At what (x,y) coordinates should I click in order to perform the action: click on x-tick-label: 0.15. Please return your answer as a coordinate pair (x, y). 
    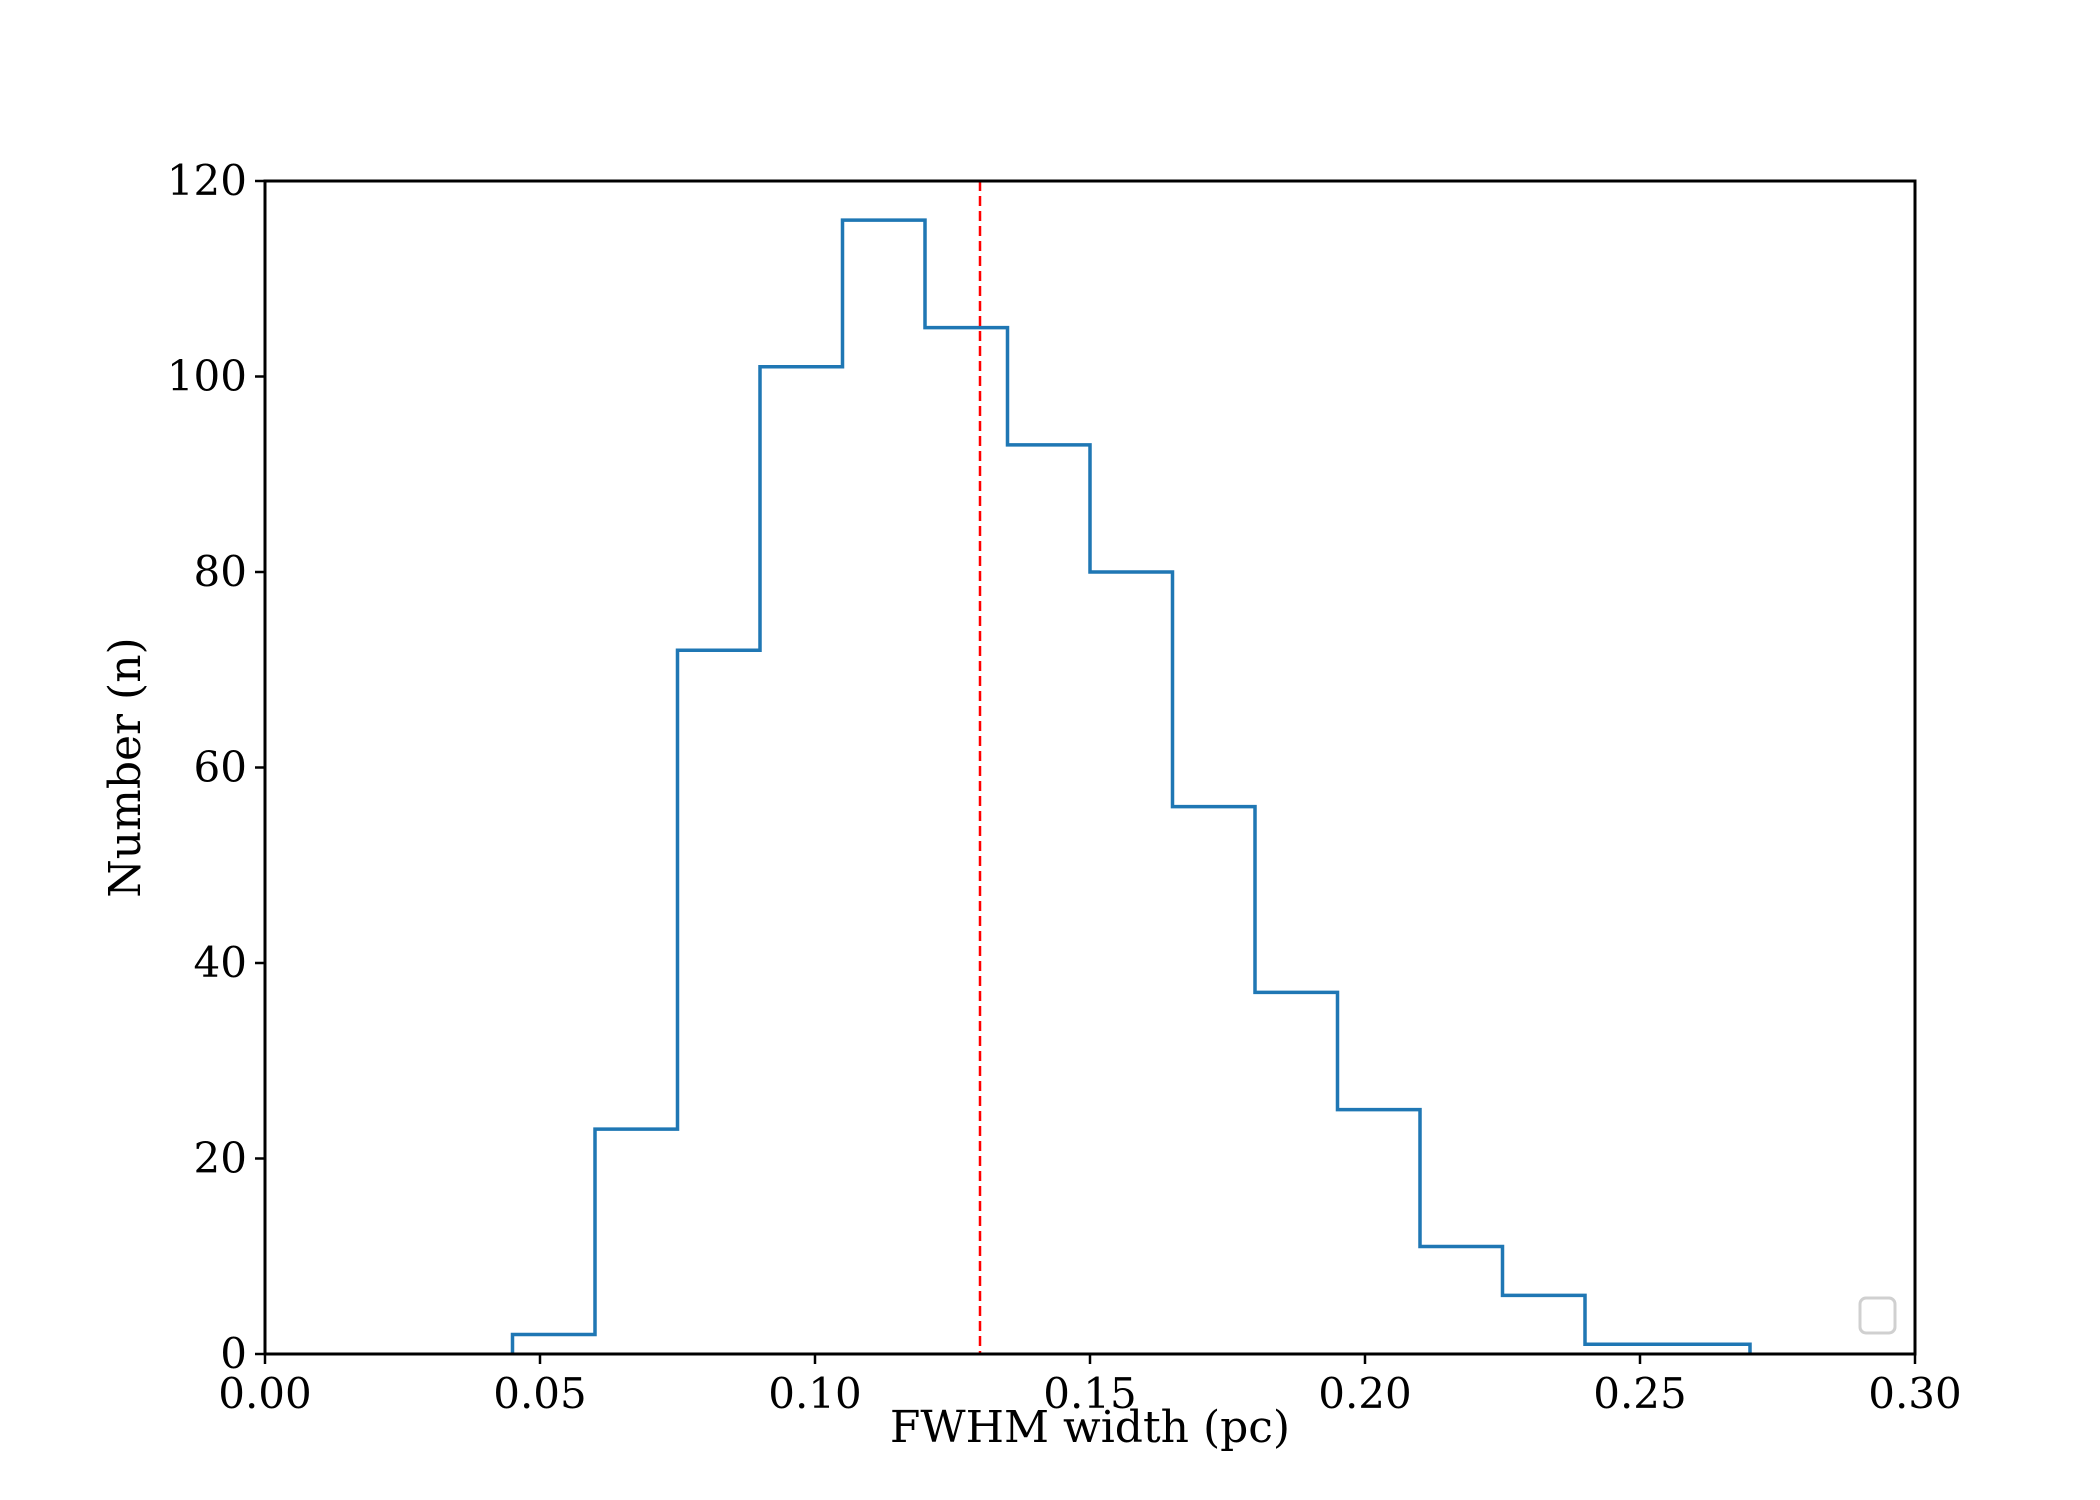
    Looking at the image, I should click on (1090, 1393).